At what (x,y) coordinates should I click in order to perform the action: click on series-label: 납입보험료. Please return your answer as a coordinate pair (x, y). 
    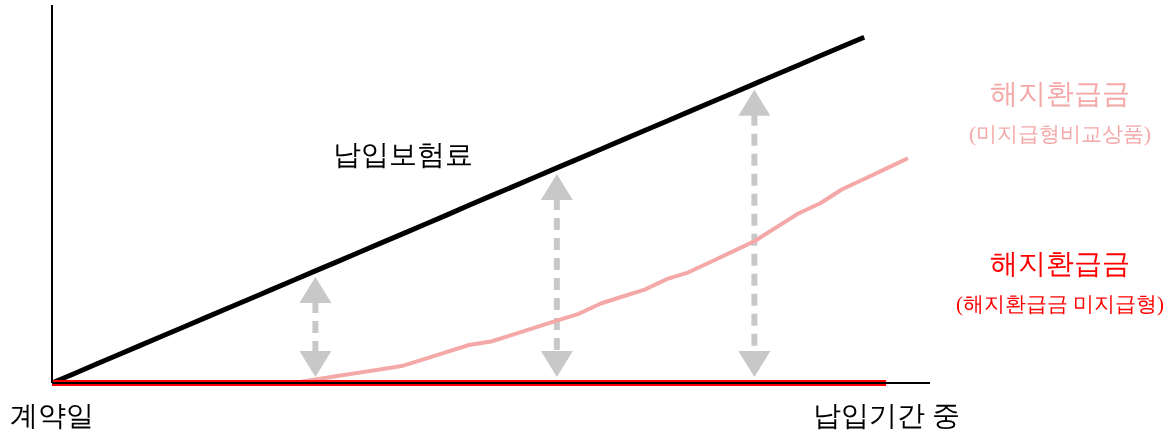
    Looking at the image, I should click on (403, 155).